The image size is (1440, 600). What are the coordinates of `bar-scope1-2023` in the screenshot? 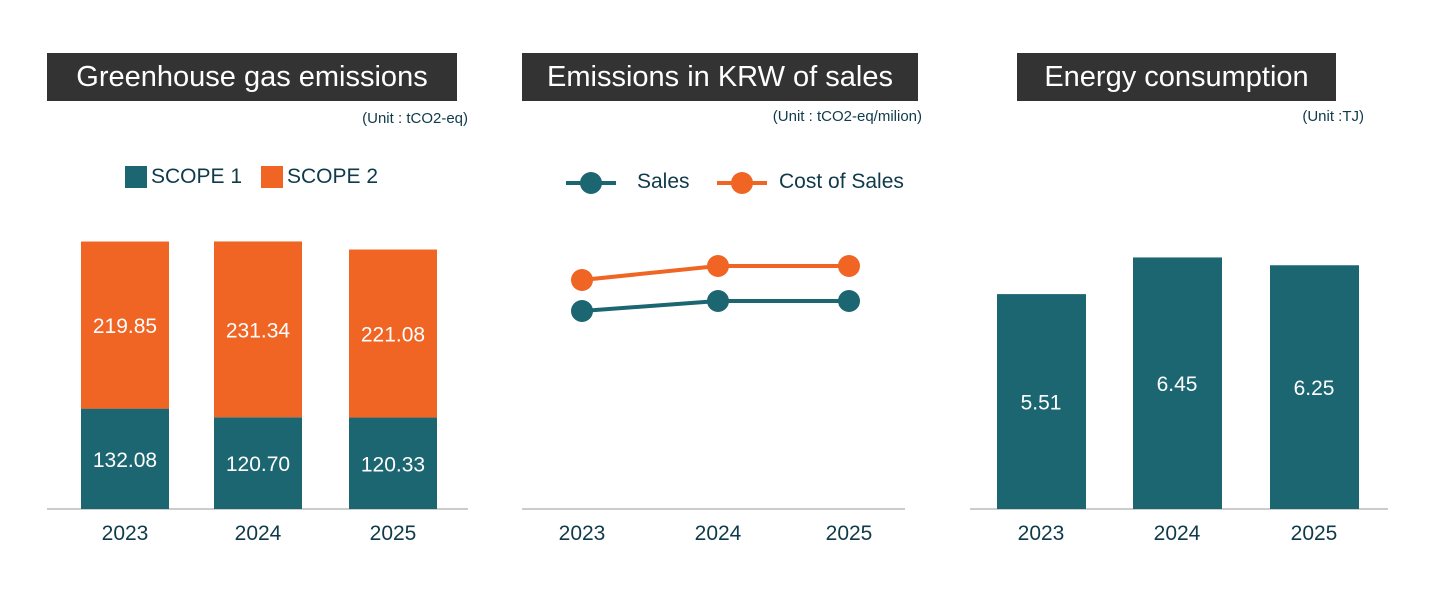 It's located at (125, 458).